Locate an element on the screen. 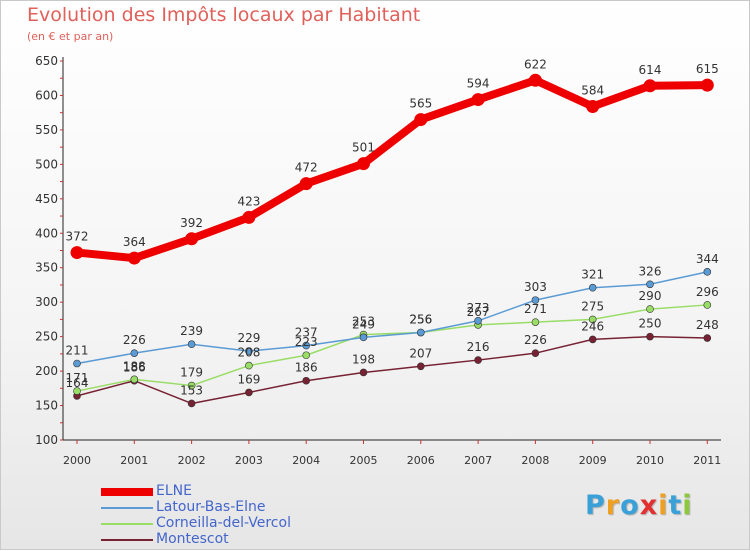  legend-label: ELNE is located at coordinates (174, 491).